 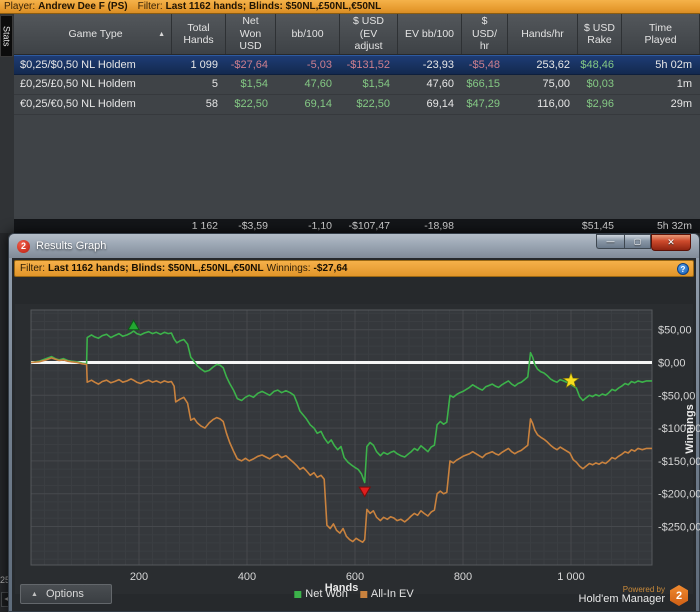 What do you see at coordinates (320, 226) in the screenshot?
I see `summary-cell: -1,10` at bounding box center [320, 226].